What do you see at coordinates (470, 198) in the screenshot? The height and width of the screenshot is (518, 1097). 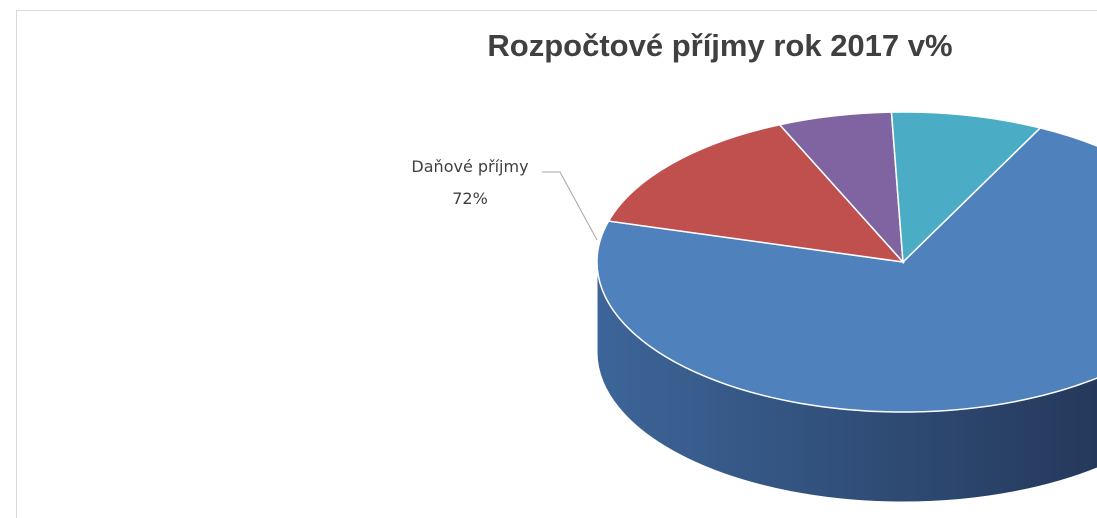 I see `slice-pct-danove-prijmy: 72%` at bounding box center [470, 198].